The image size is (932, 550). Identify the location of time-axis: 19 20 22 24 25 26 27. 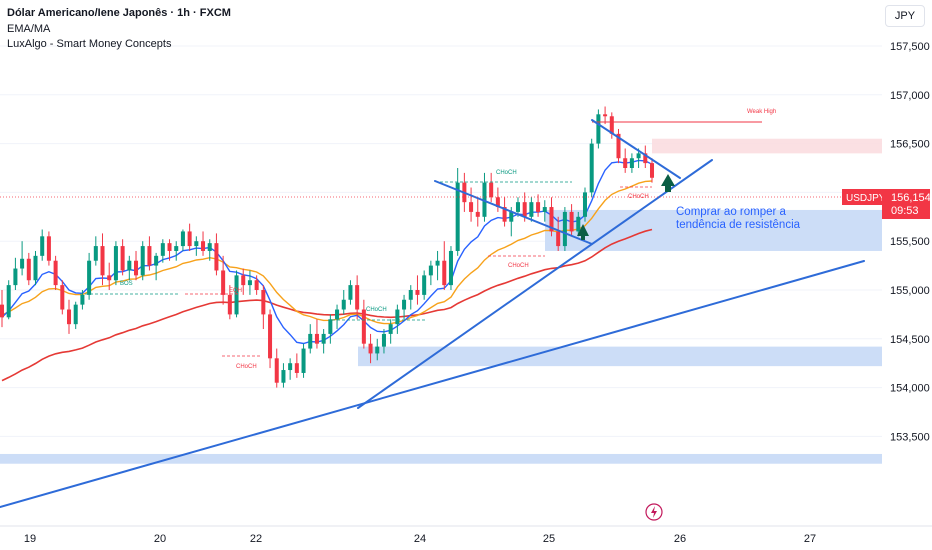
(420, 539).